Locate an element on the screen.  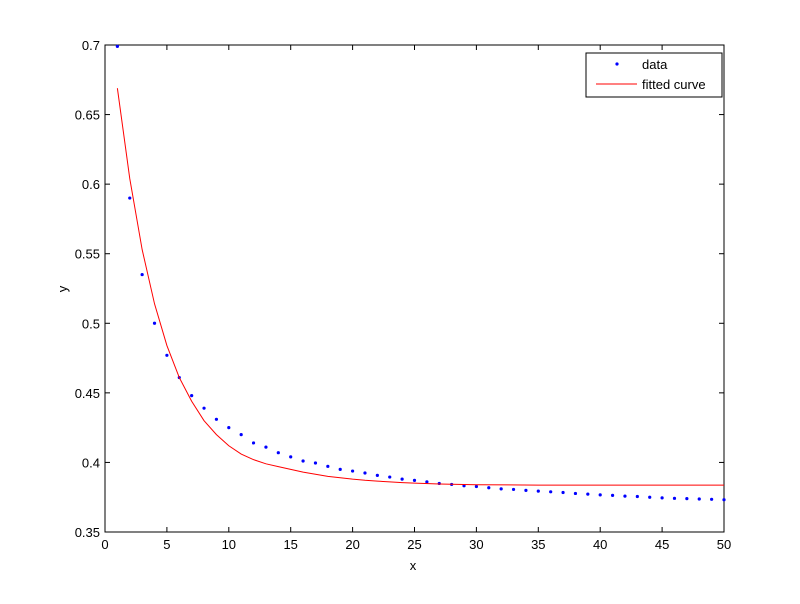
x-tick-label: 25 is located at coordinates (414, 544).